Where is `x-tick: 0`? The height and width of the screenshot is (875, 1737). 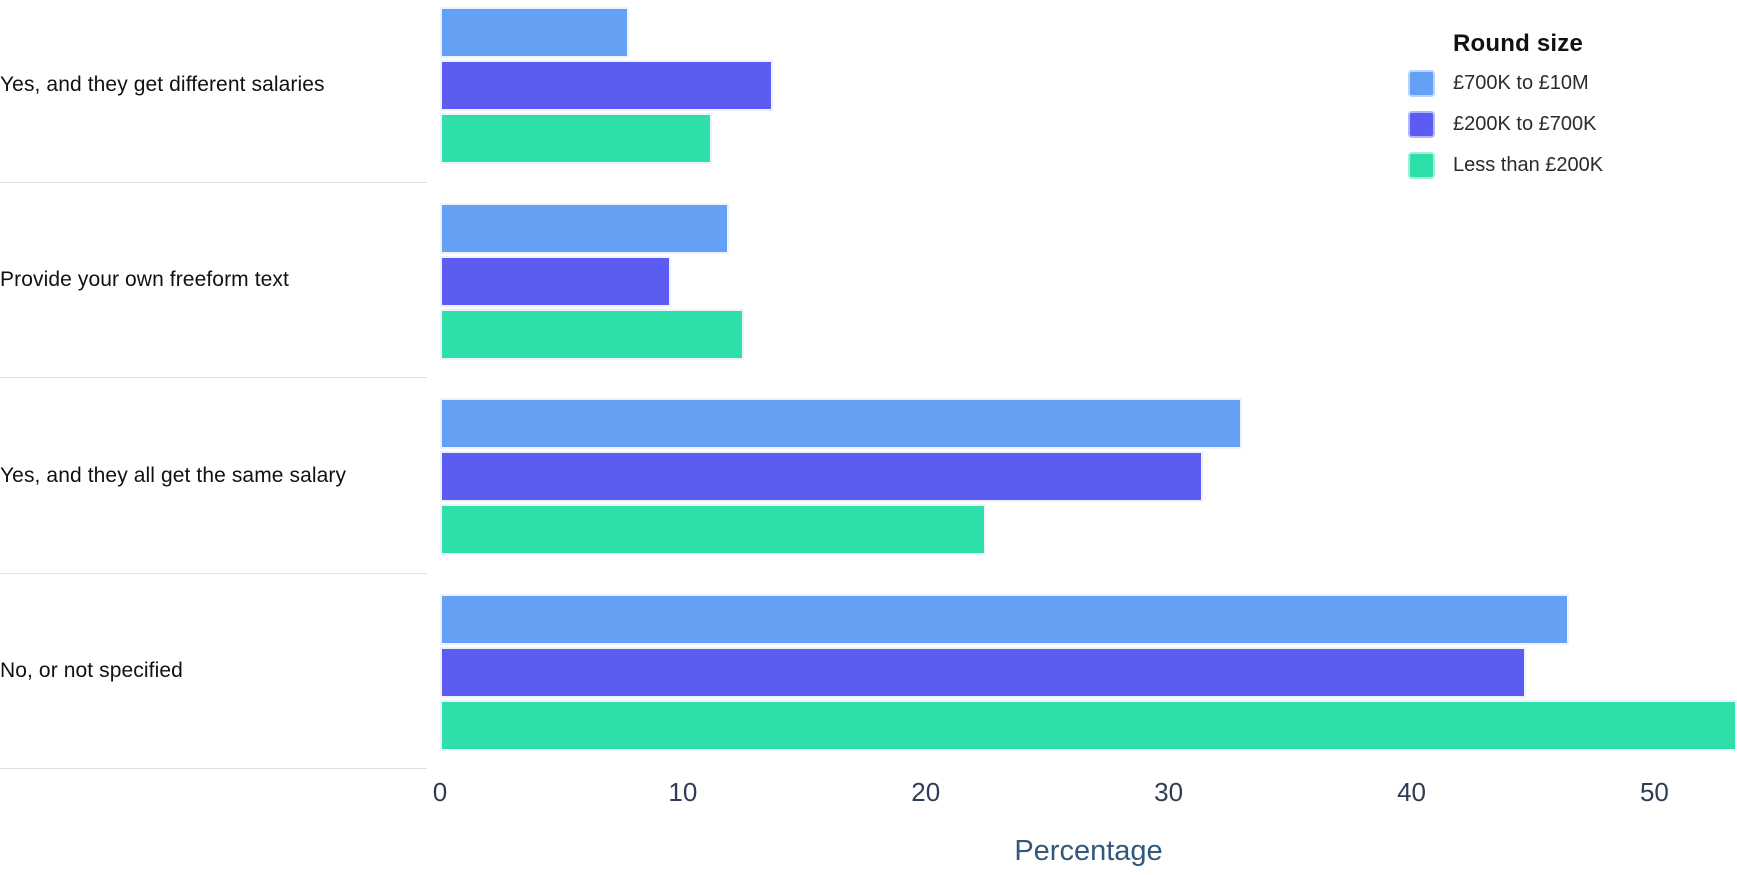 x-tick: 0 is located at coordinates (440, 792).